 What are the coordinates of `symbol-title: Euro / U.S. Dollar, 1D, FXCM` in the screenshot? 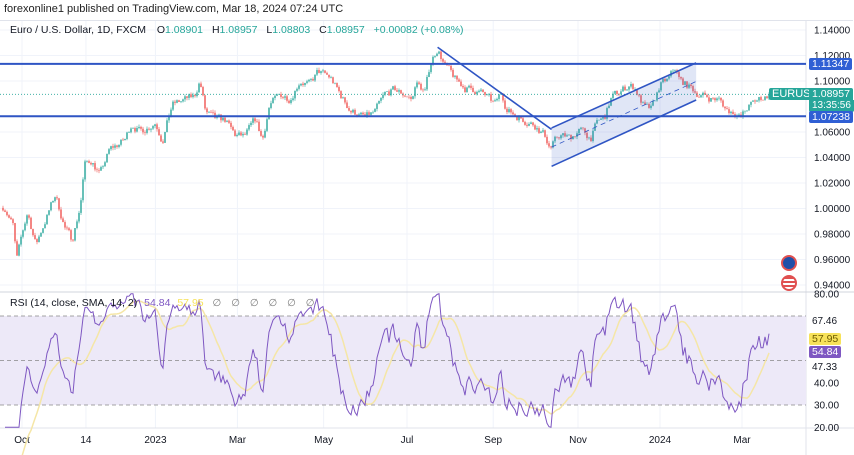 It's located at (78, 30).